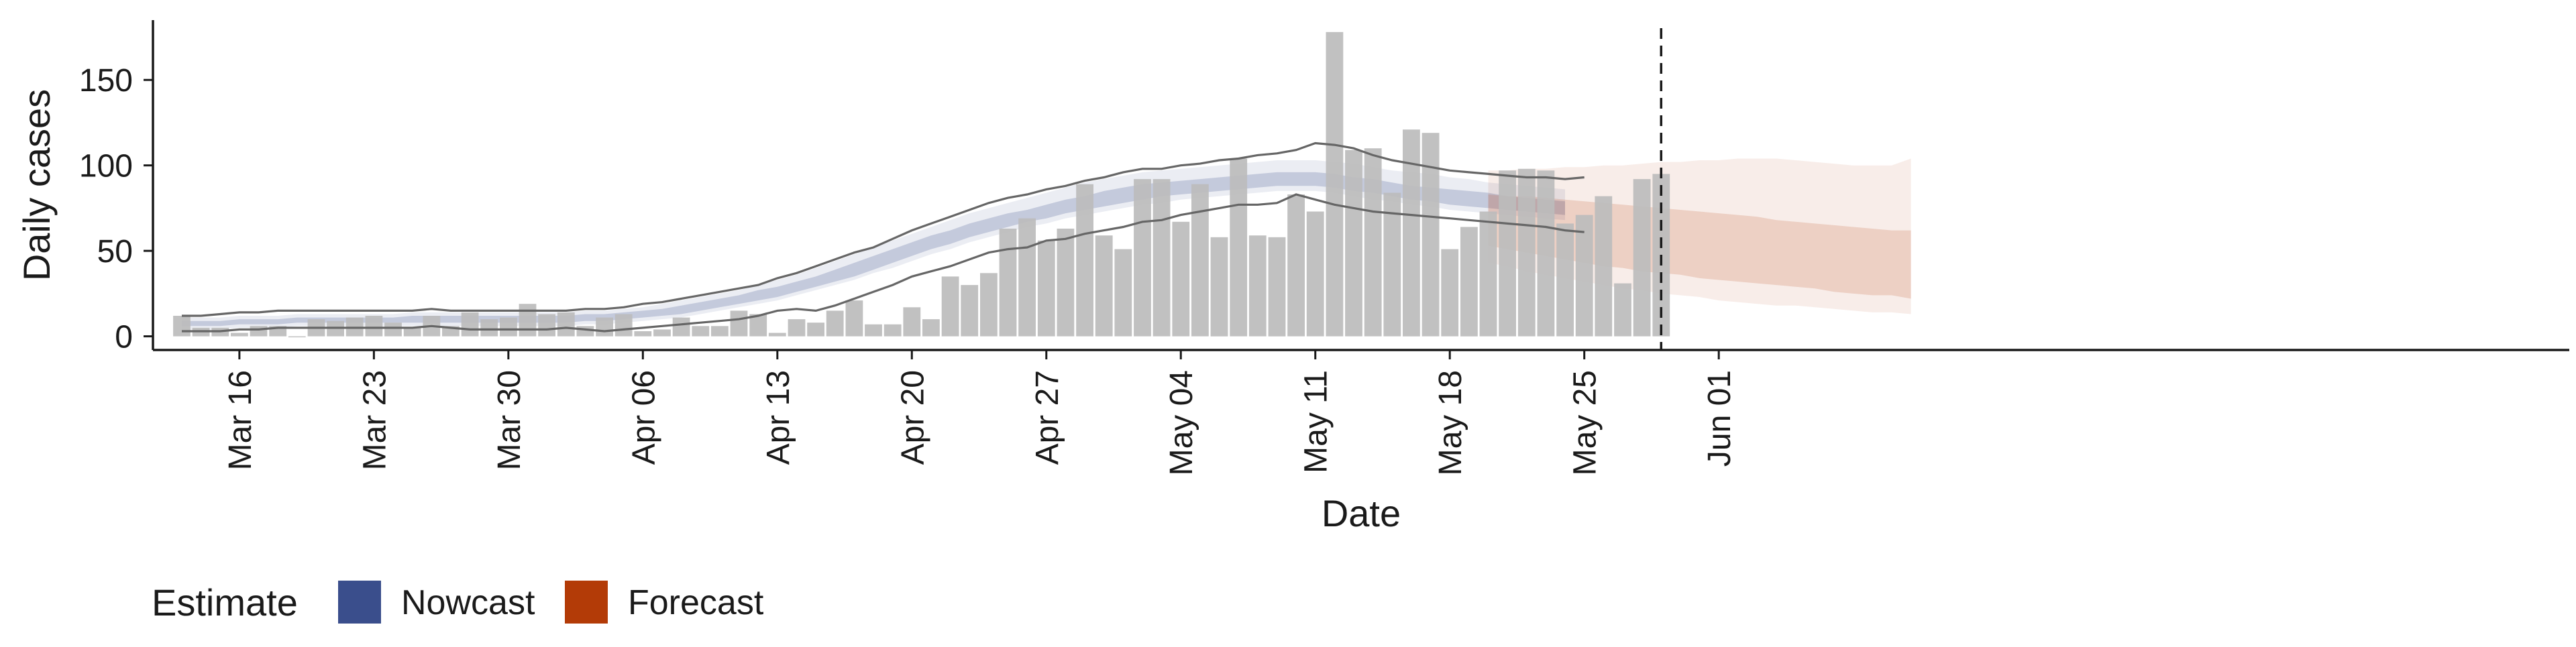 The height and width of the screenshot is (647, 2576). I want to click on observed-upper-line, so click(883, 229).